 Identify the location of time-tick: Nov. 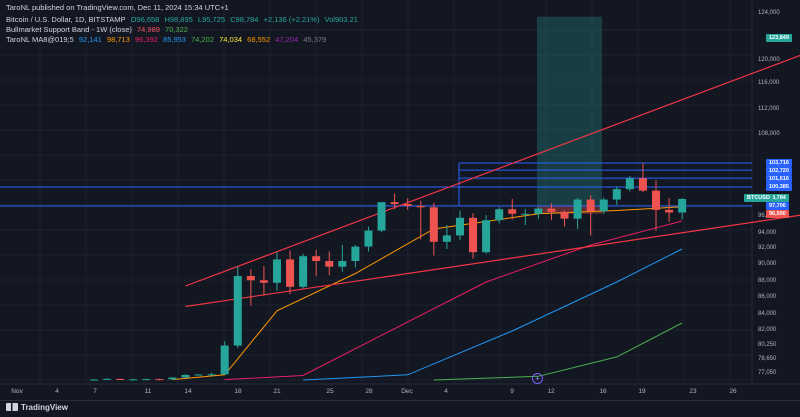
(17, 391).